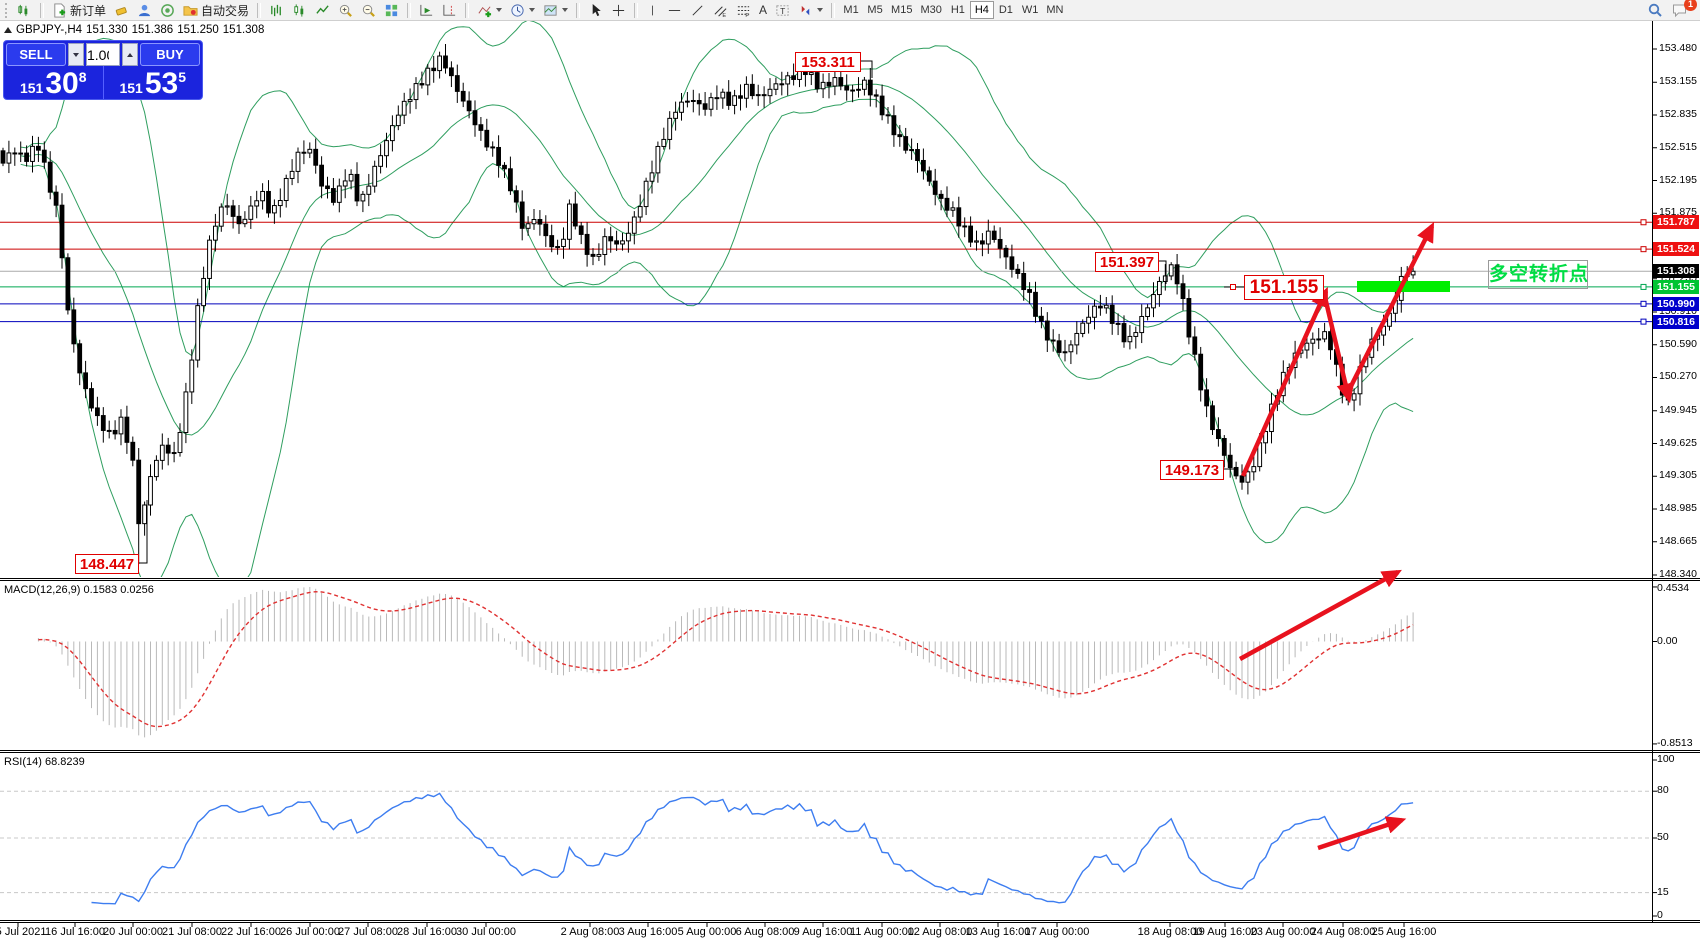 The image size is (1700, 943). I want to click on chart-shift-button, so click(449, 10).